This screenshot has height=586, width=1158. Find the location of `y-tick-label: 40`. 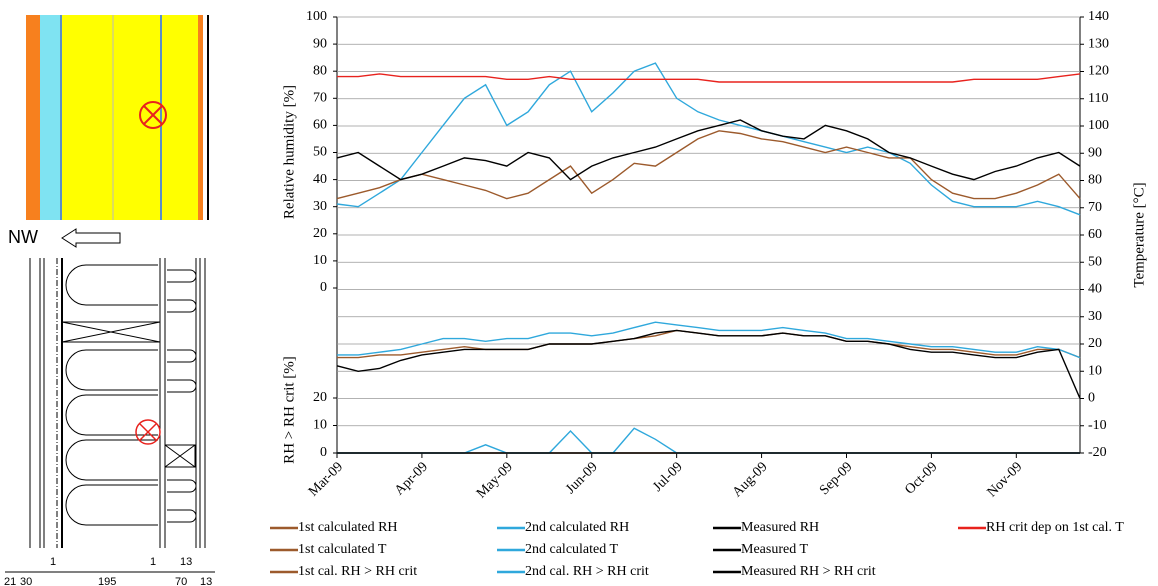

y-tick-label: 40 is located at coordinates (320, 179).